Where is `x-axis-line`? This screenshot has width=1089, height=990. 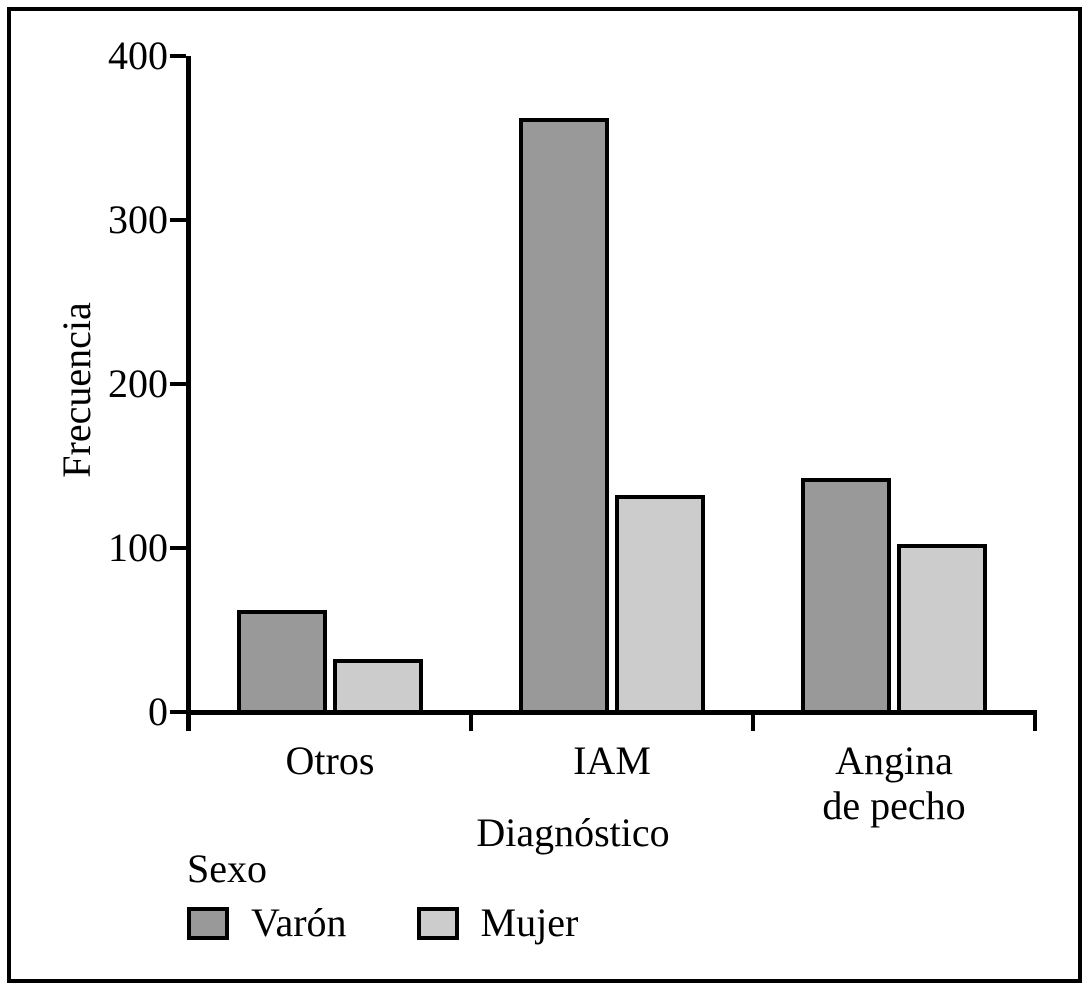 x-axis-line is located at coordinates (611, 712).